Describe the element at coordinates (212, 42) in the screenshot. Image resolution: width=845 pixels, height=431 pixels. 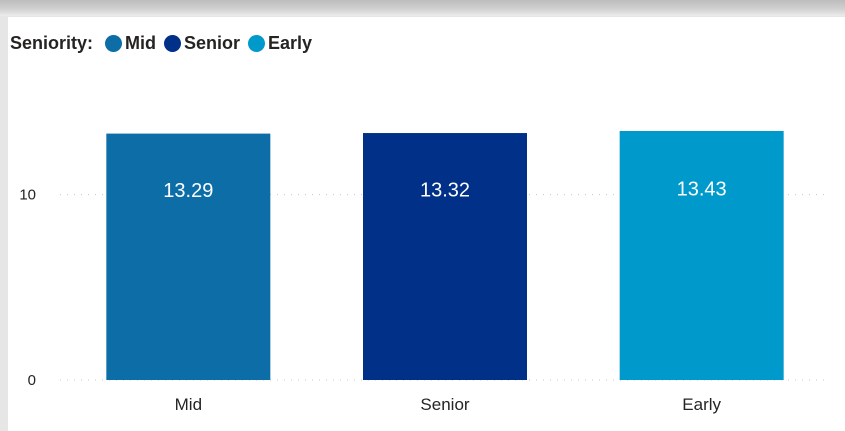
I see `legend-label-senior: Senior` at that location.